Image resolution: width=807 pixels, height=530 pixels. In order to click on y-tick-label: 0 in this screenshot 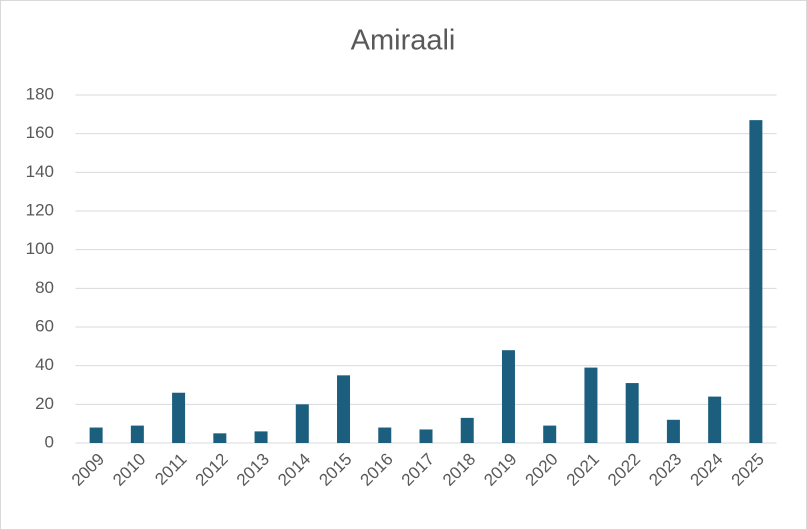, I will do `click(49, 441)`.